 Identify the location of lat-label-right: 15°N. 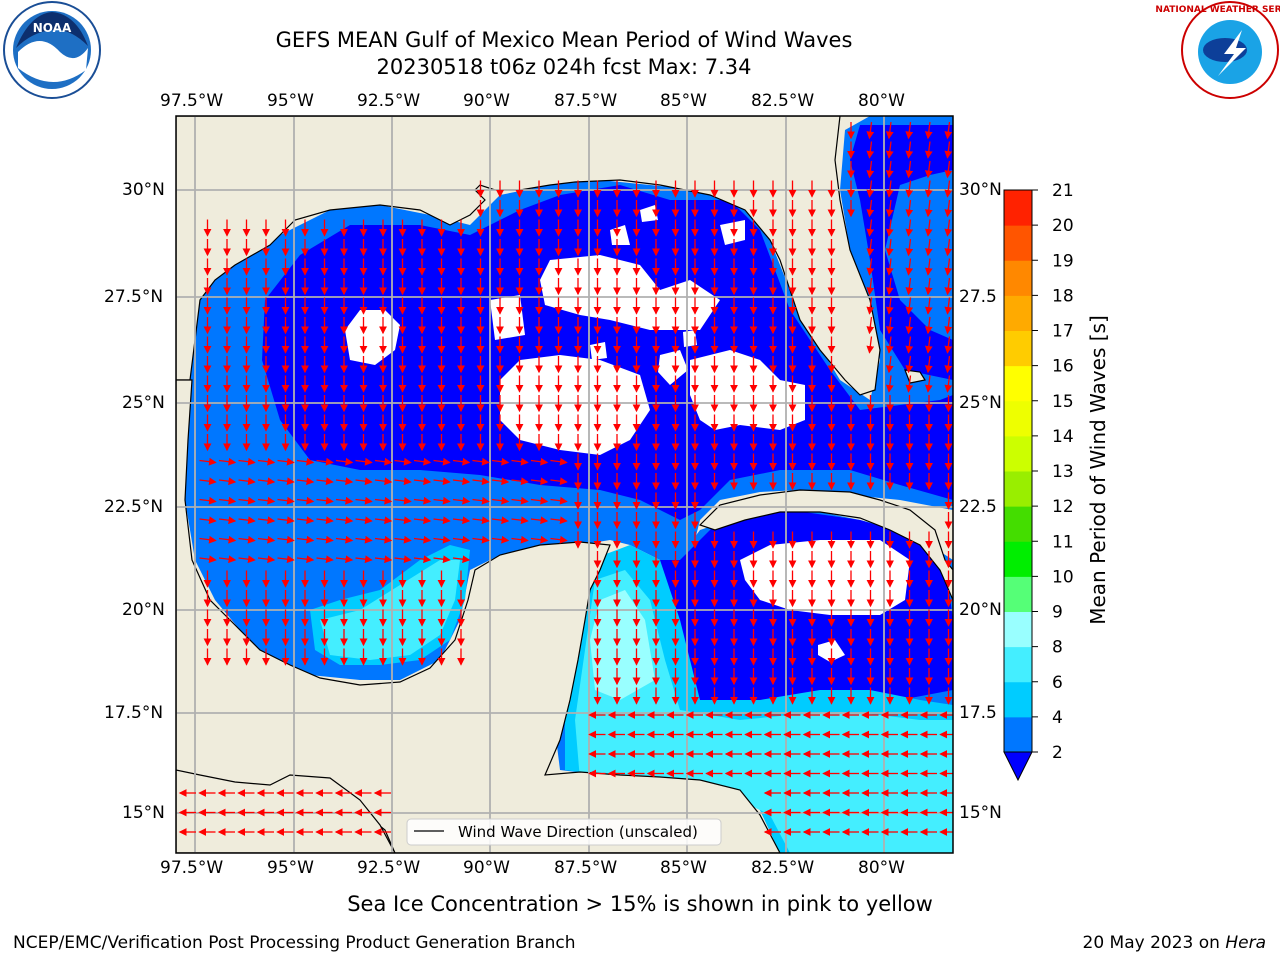
(980, 813).